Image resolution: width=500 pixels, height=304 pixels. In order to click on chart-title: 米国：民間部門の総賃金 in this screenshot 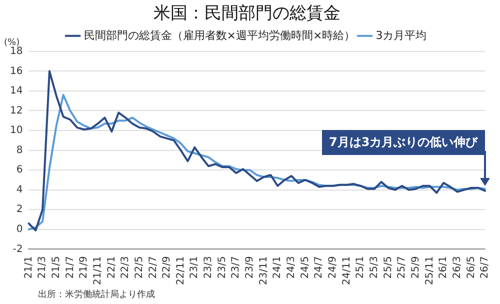, I will do `click(247, 14)`.